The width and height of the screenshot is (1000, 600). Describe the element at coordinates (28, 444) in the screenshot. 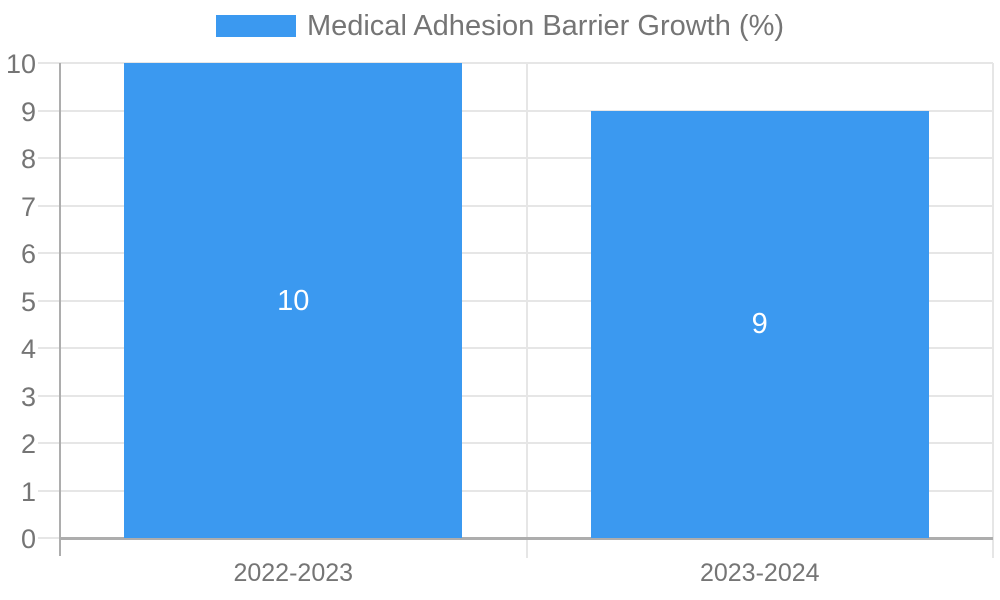

I see `y-tick-label: 2` at that location.